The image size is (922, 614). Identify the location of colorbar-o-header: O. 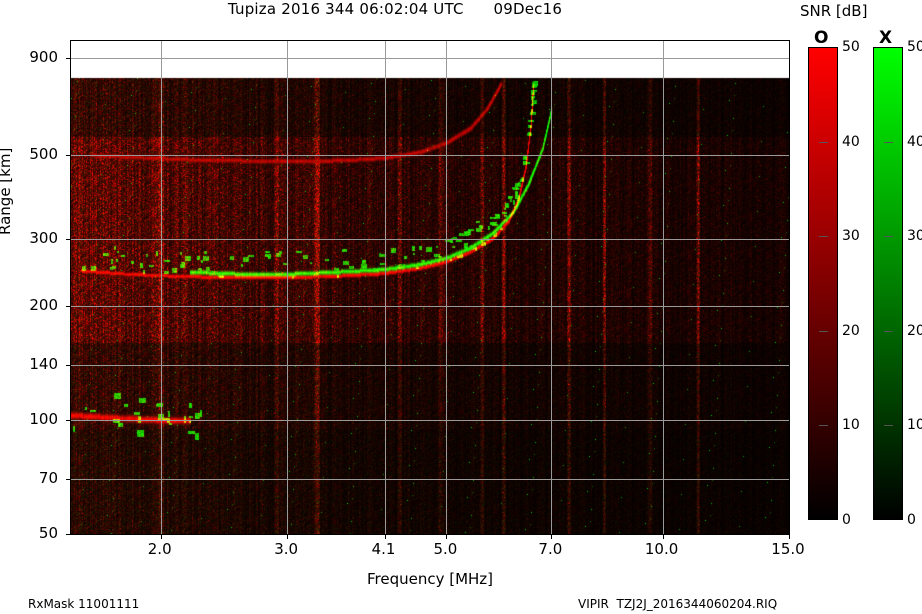
(821, 38).